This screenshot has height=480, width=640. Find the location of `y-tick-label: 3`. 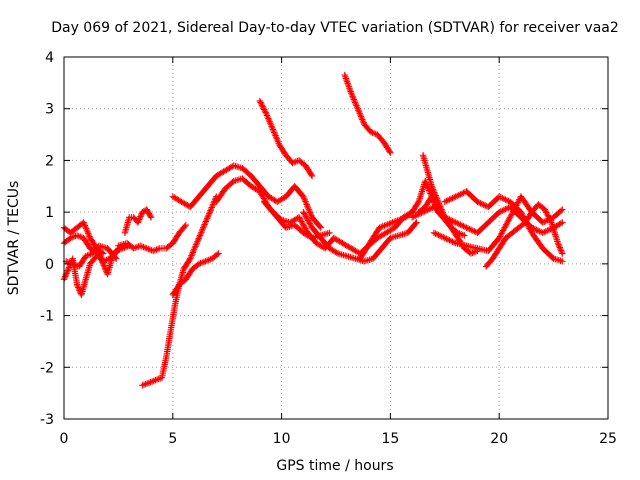

y-tick-label: 3 is located at coordinates (49, 110).